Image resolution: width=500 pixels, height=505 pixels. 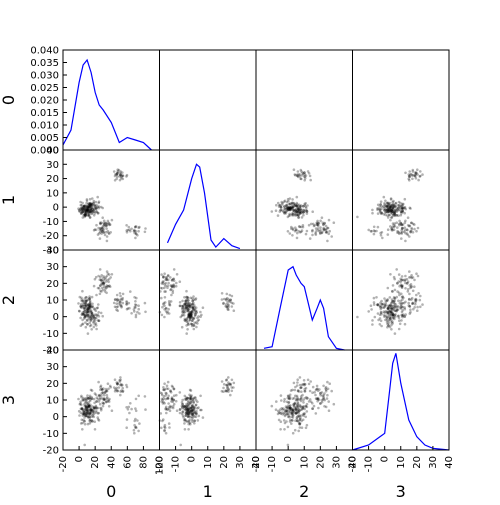 I want to click on column-label-3: 3, so click(x=401, y=491).